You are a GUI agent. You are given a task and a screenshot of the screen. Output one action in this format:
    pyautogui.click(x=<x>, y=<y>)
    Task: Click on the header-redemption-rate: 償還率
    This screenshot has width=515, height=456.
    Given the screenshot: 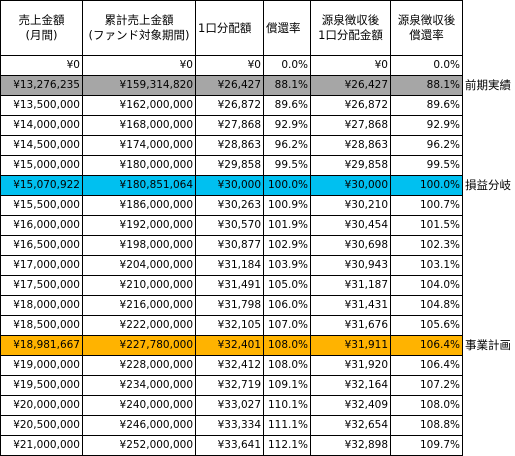 What is the action you would take?
    pyautogui.click(x=287, y=28)
    